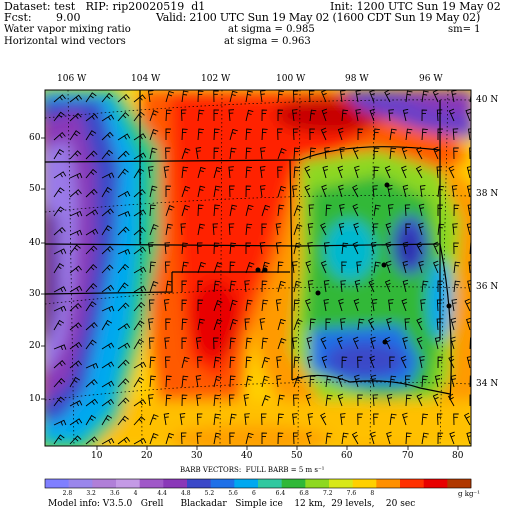  Describe the element at coordinates (97, 456) in the screenshot. I see `x-tick-10: 10` at that location.